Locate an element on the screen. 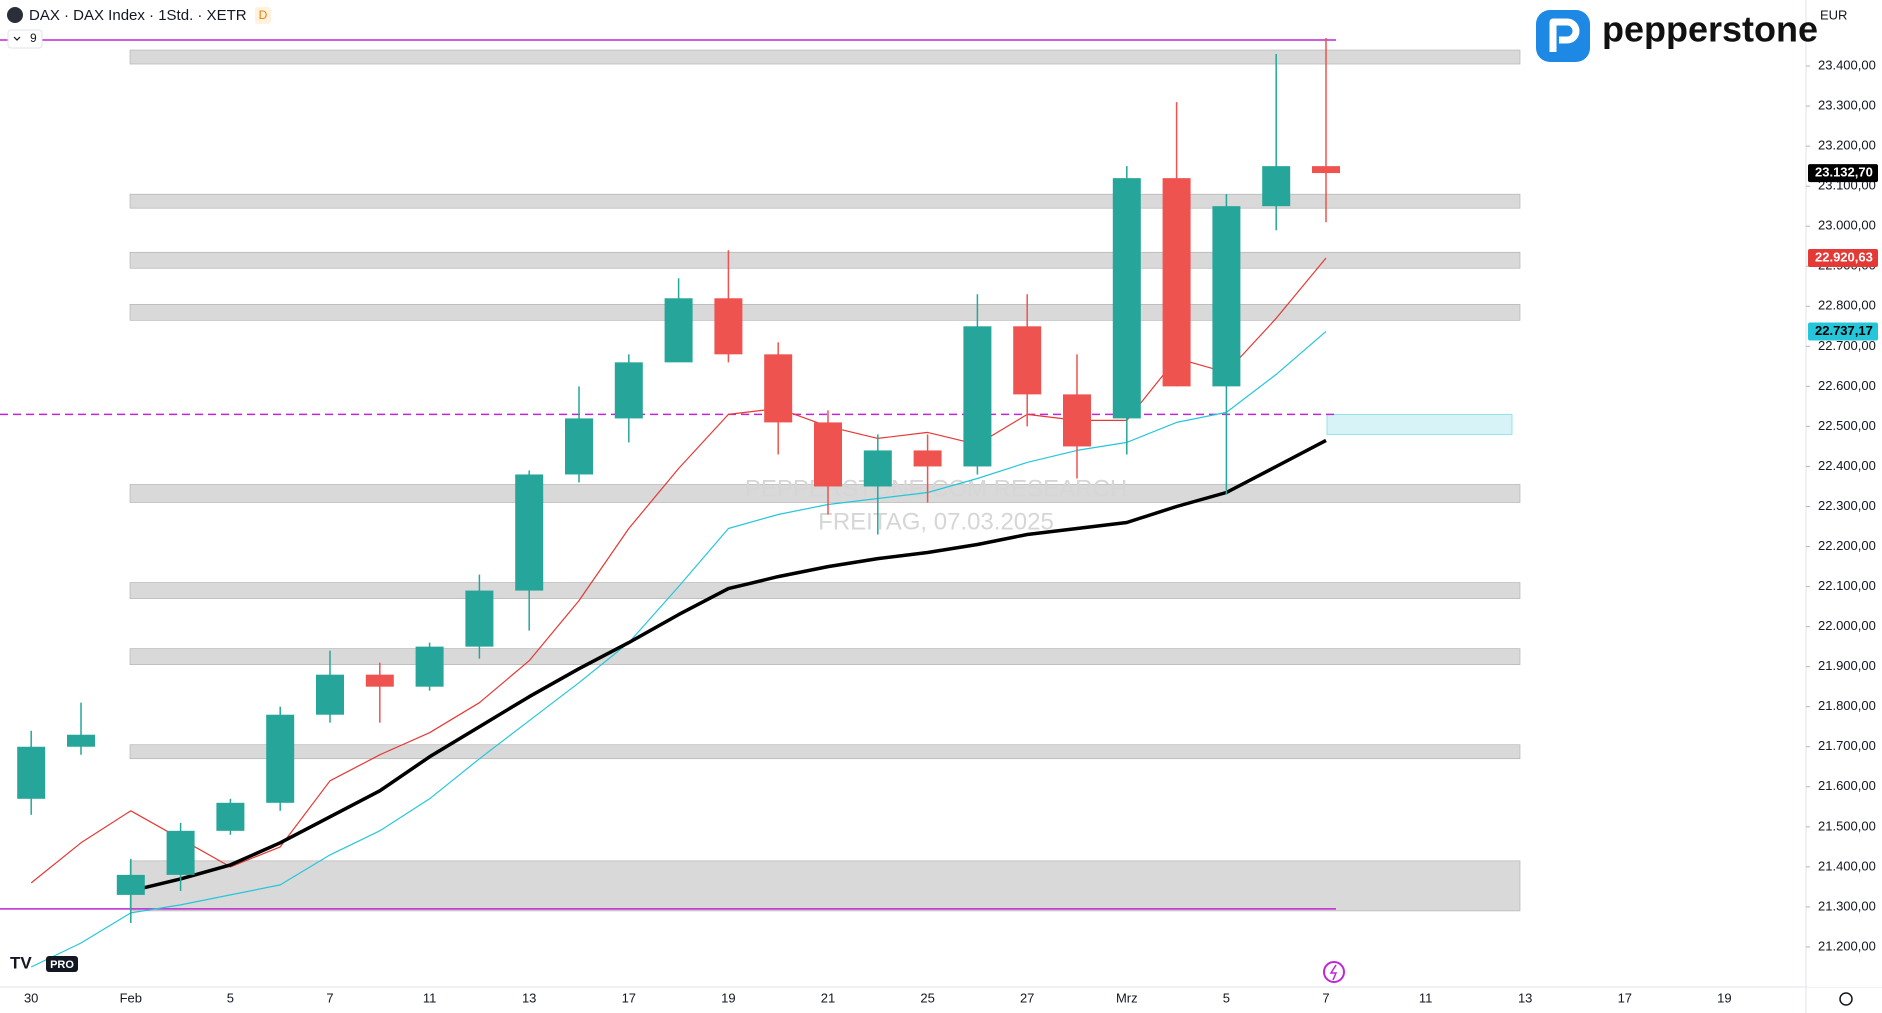  settings-icon is located at coordinates (1846, 999).